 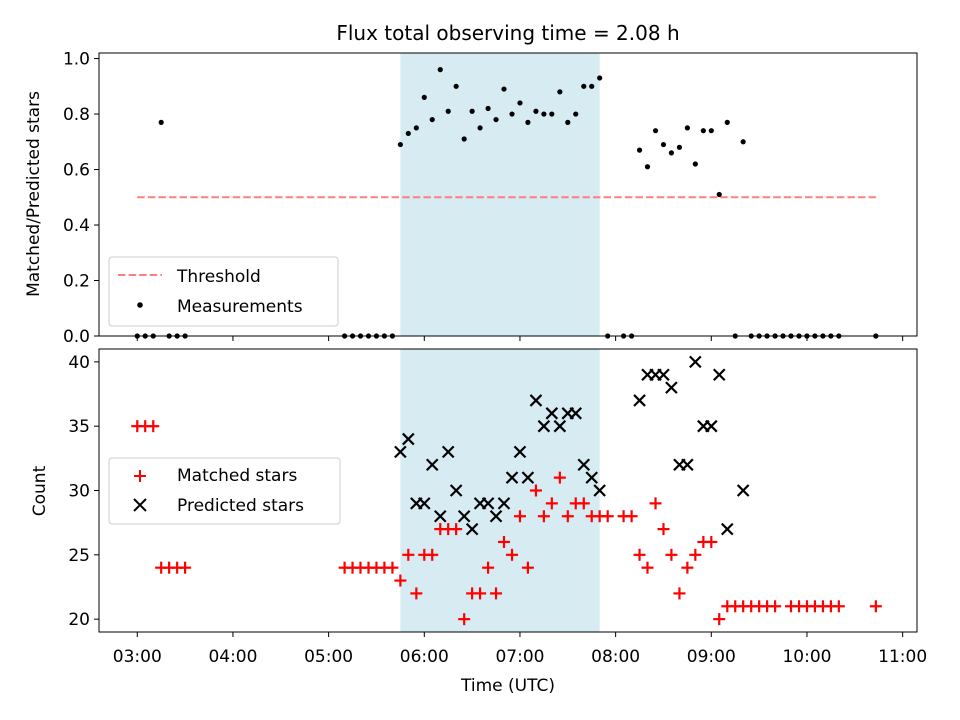 I want to click on x-tick-label: 11:00, so click(x=902, y=657).